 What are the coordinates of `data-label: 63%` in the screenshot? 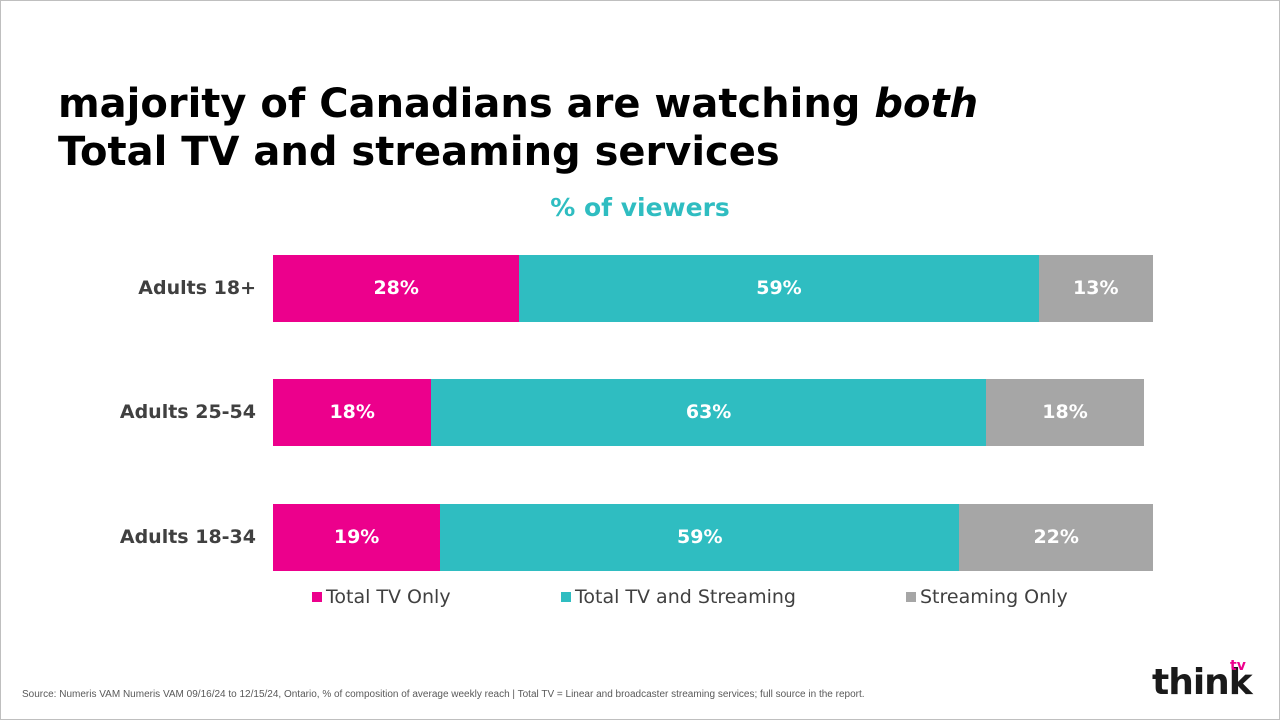 It's located at (708, 412).